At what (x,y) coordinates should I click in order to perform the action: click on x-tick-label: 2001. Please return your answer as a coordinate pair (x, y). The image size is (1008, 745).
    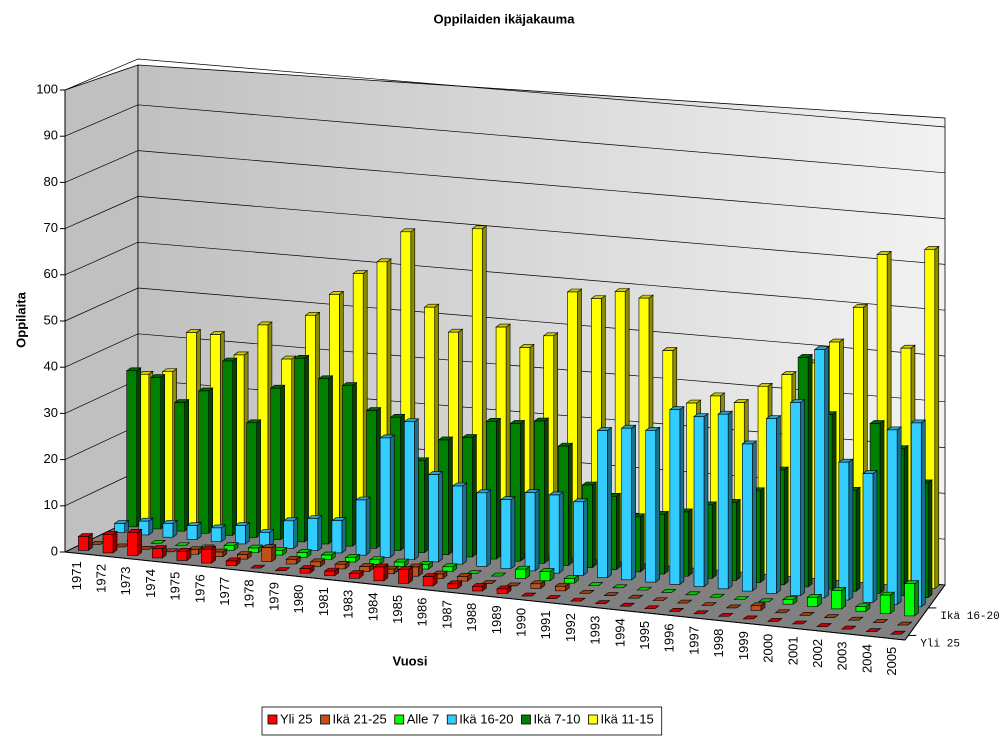
    Looking at the image, I should click on (792, 650).